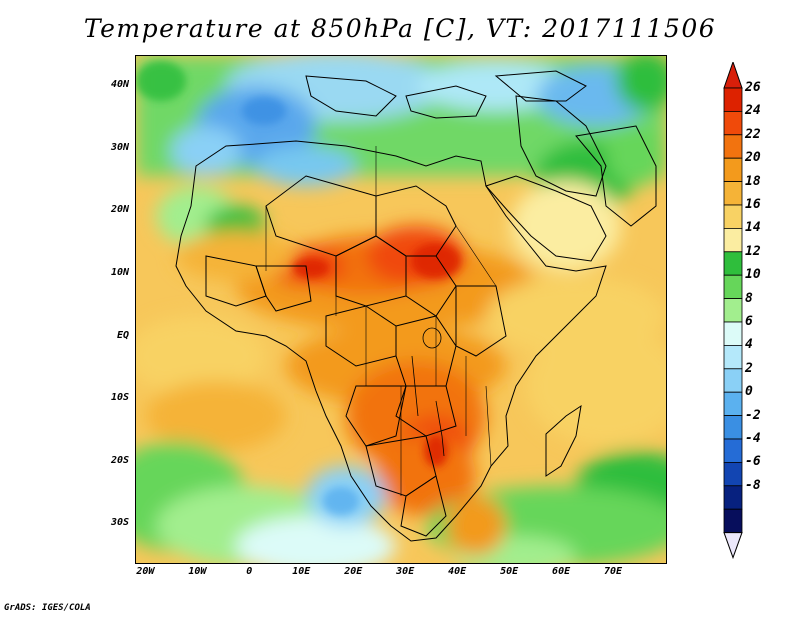 Image resolution: width=800 pixels, height=618 pixels. What do you see at coordinates (753, 415) in the screenshot?
I see `colorbar-tick-label: -2` at bounding box center [753, 415].